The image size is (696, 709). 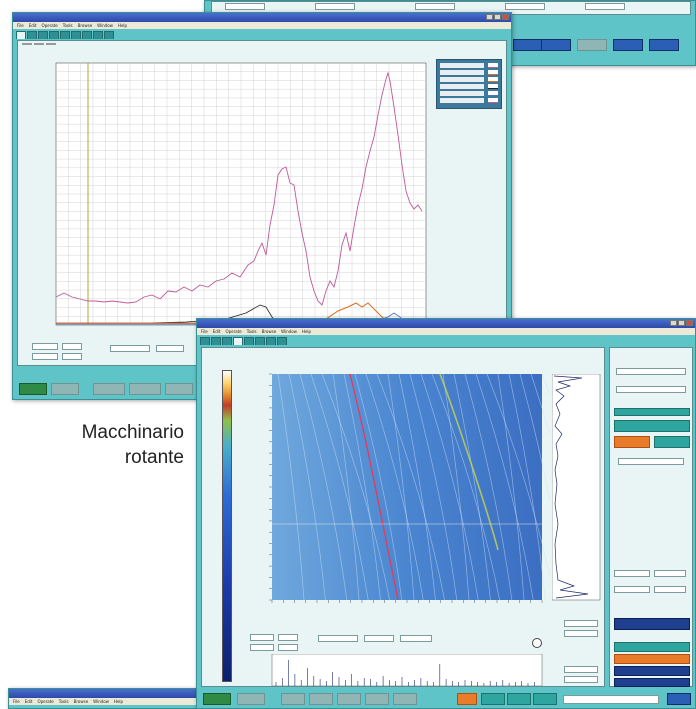 I want to click on wf-menu-tools: Tools, so click(x=251, y=331).